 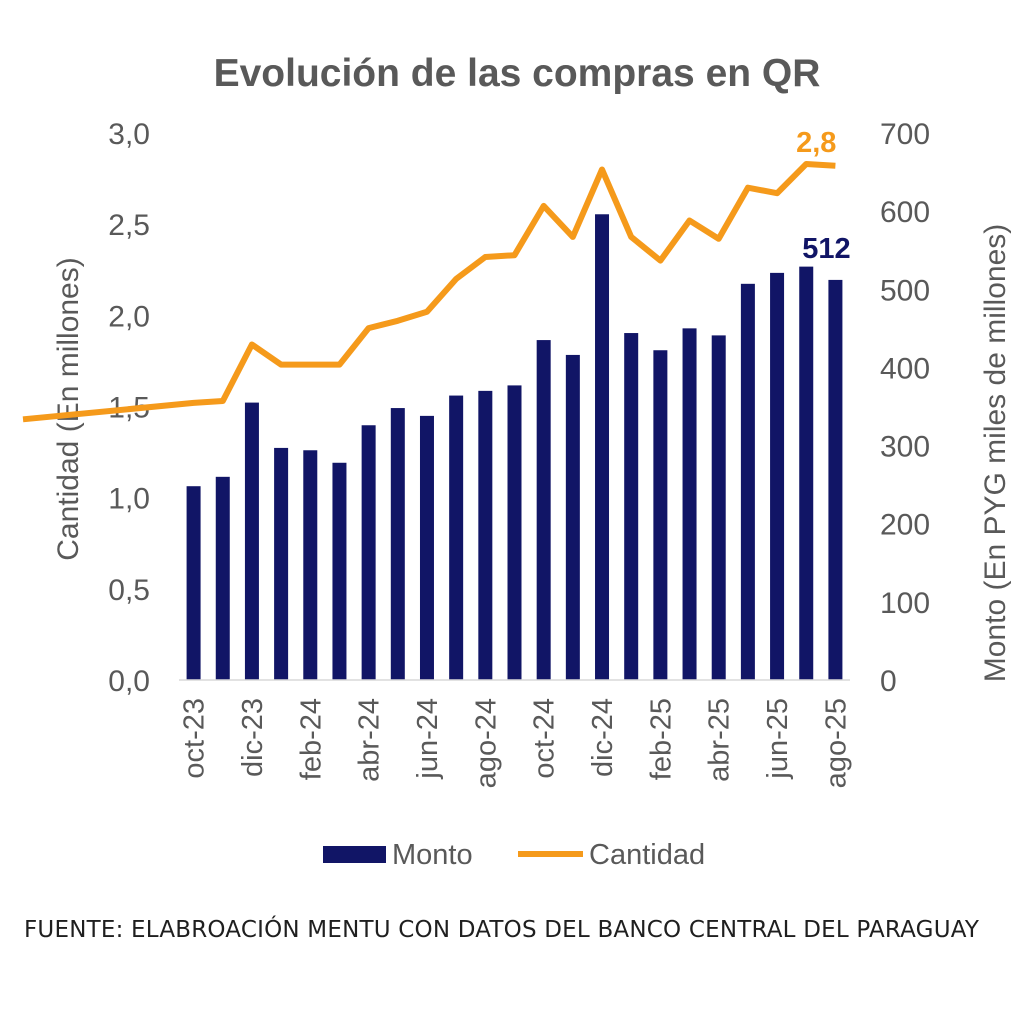 What do you see at coordinates (888, 681) in the screenshot?
I see `right-tick-label: 0` at bounding box center [888, 681].